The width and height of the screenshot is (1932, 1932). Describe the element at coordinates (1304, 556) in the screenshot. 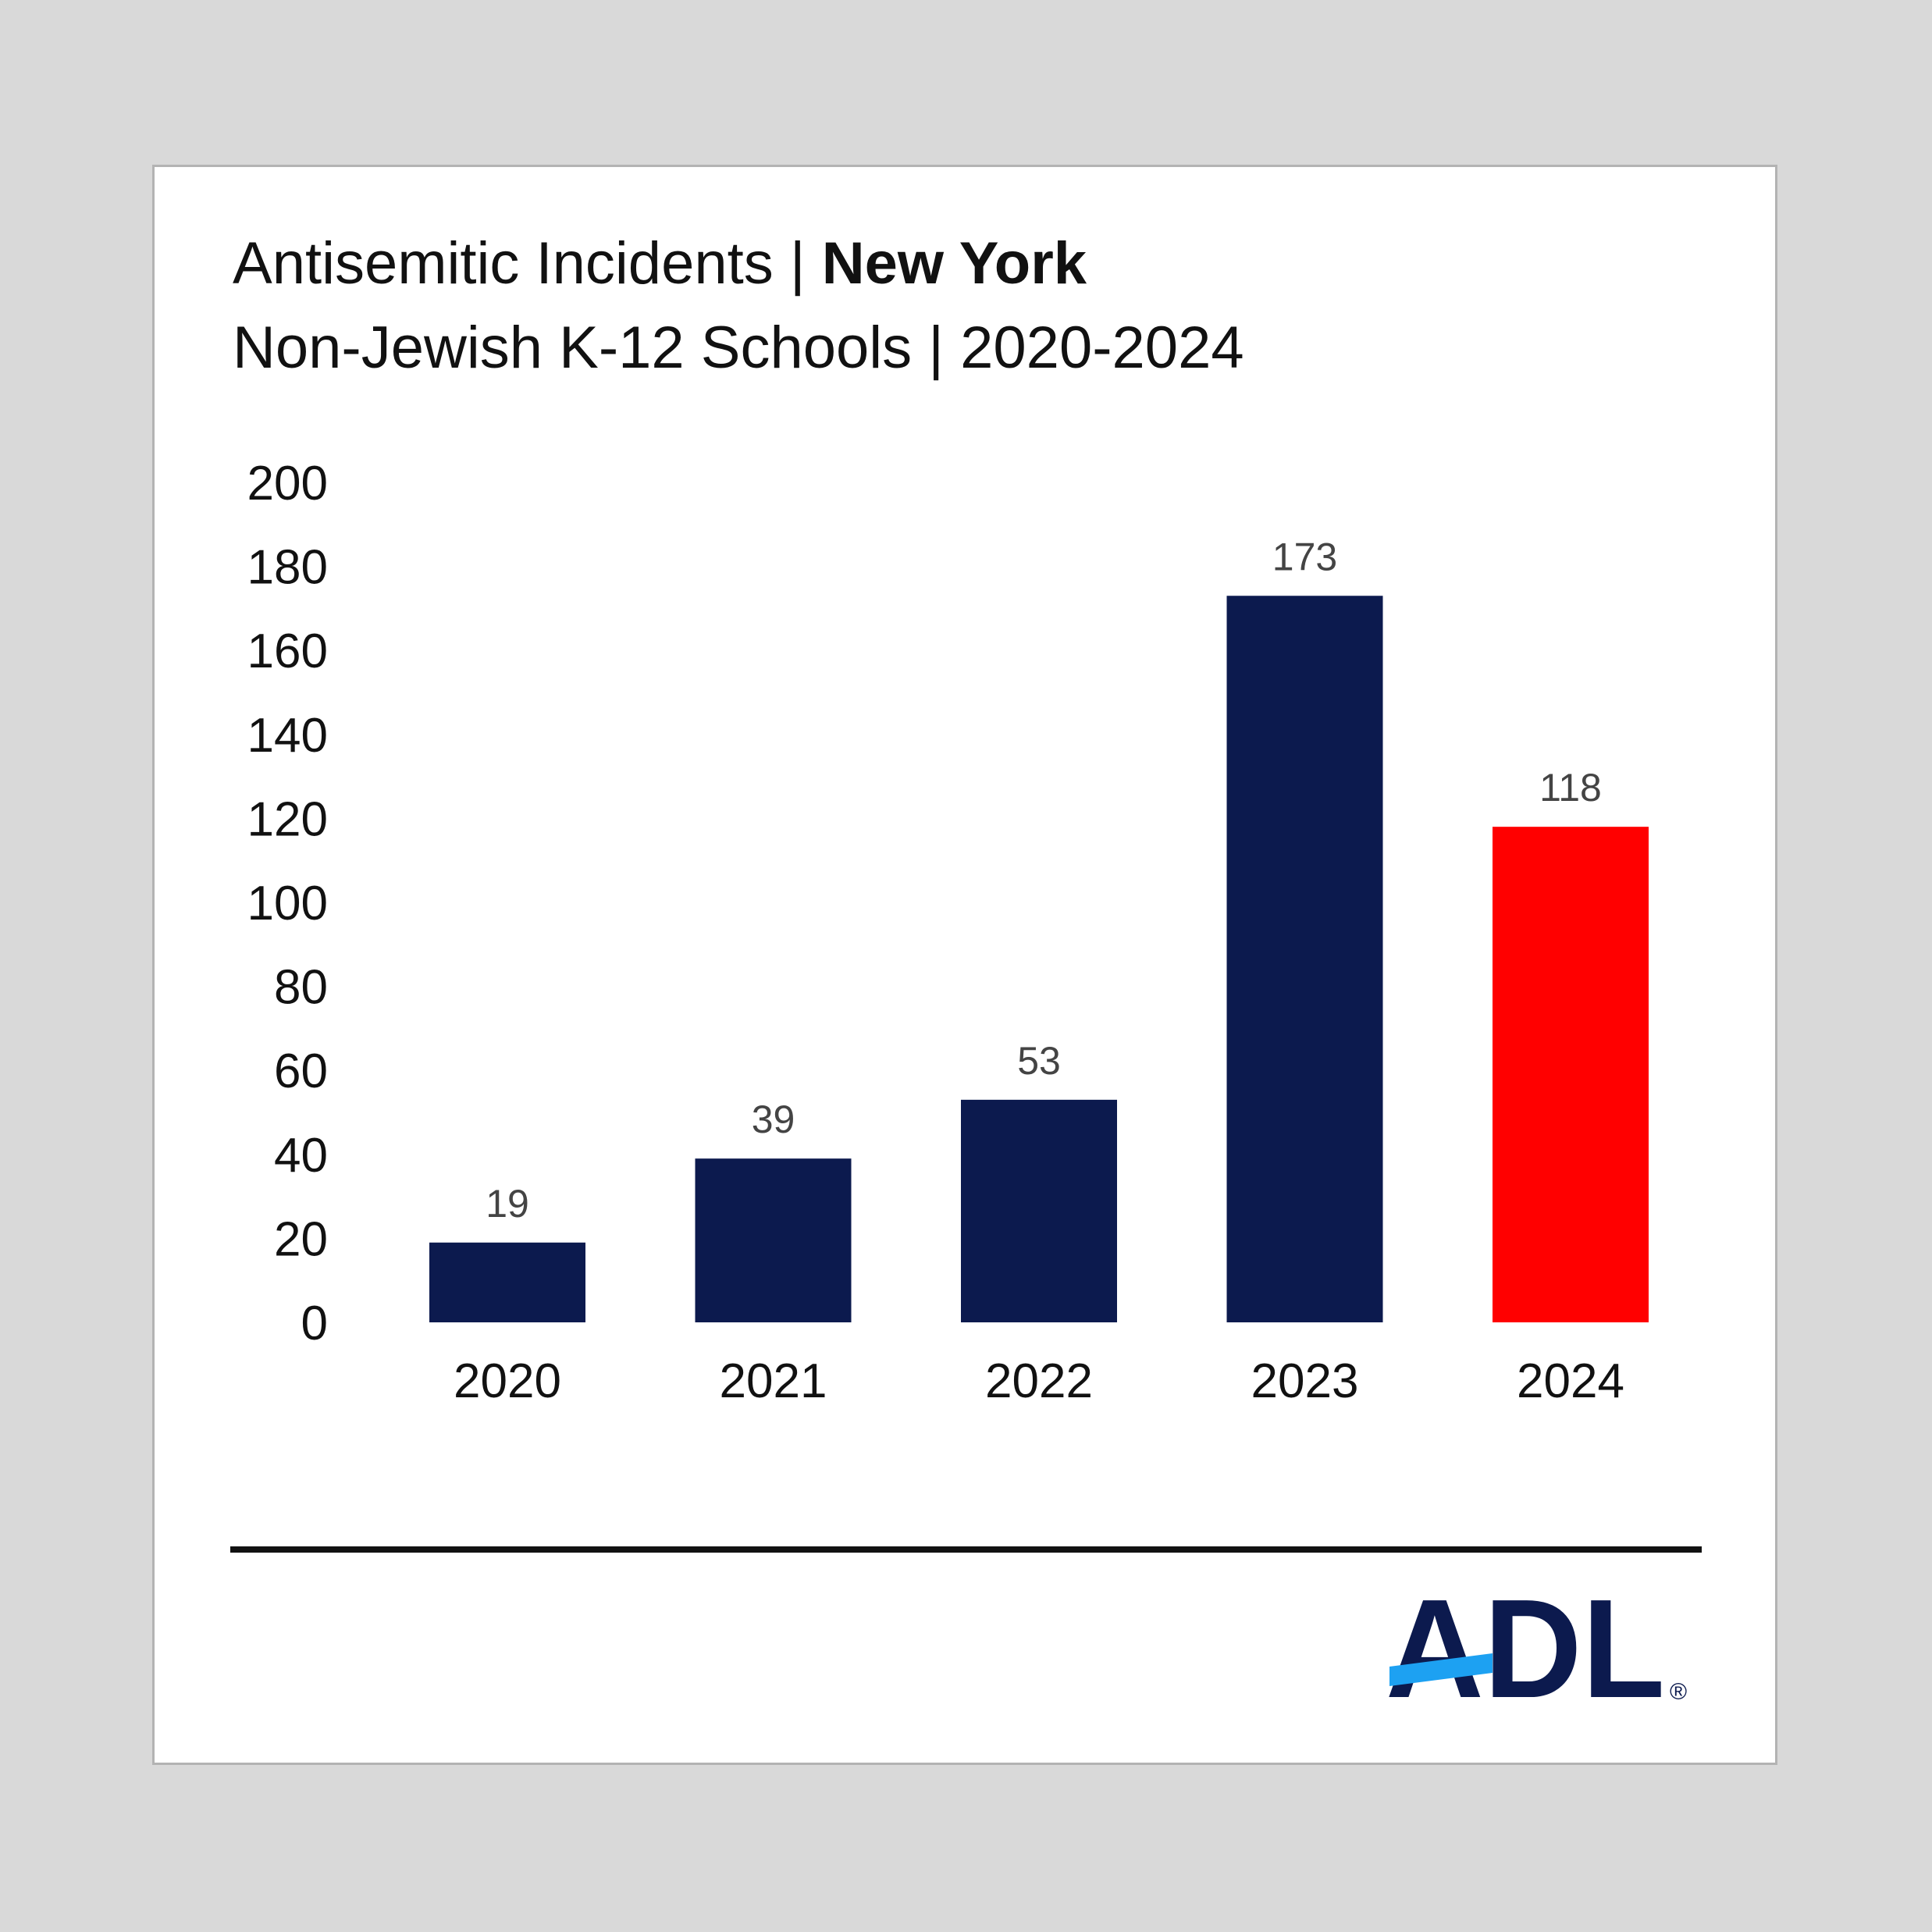

I see `data-label-2023: 173` at that location.